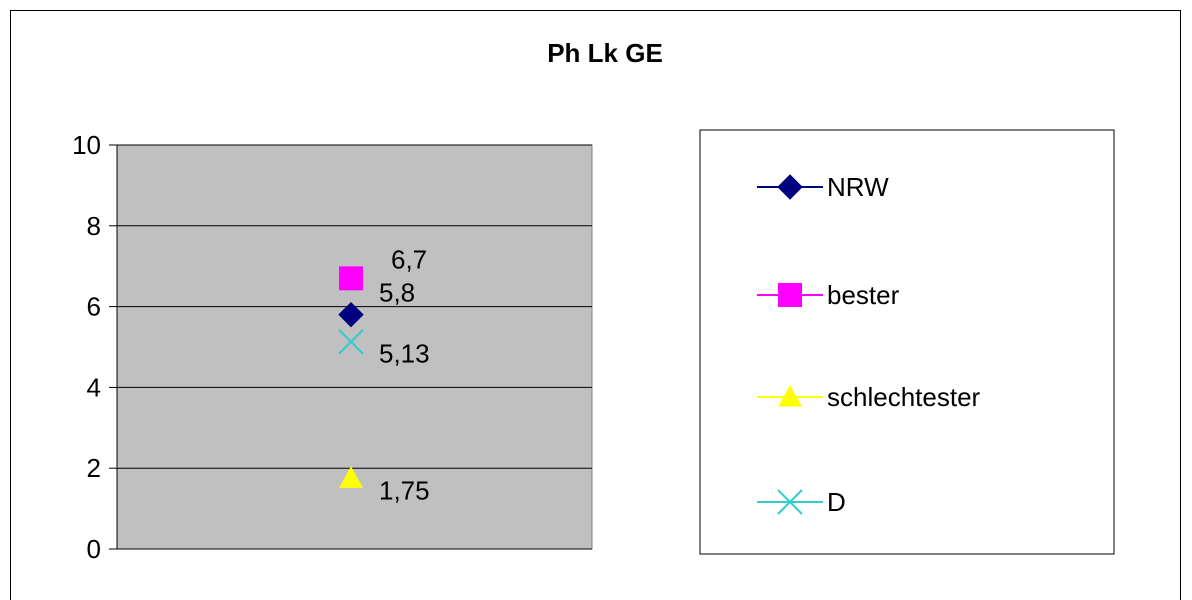  I want to click on legend-item-schlechtester: schlechtester, so click(869, 397).